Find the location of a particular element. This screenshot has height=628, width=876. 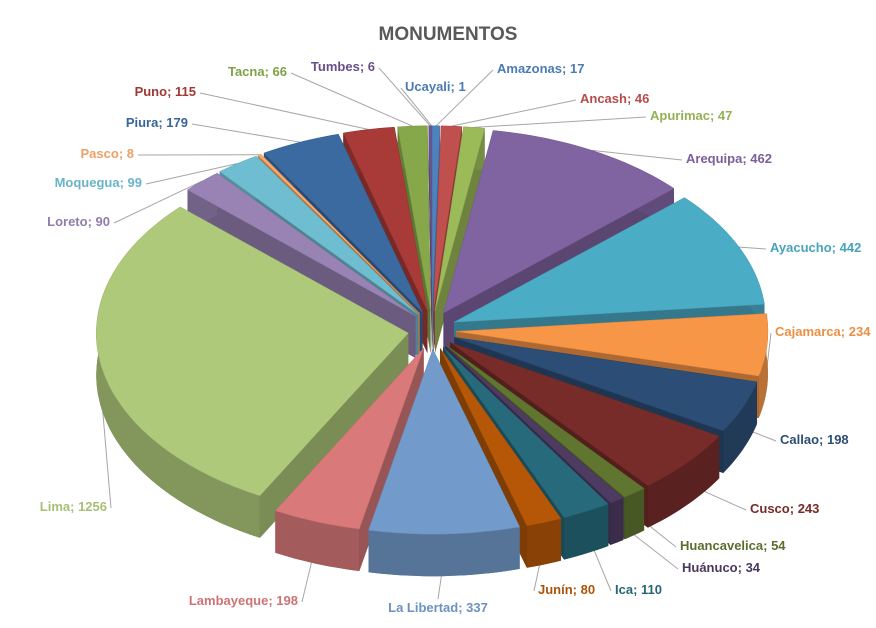

label-category: Ica is located at coordinates (624, 589).